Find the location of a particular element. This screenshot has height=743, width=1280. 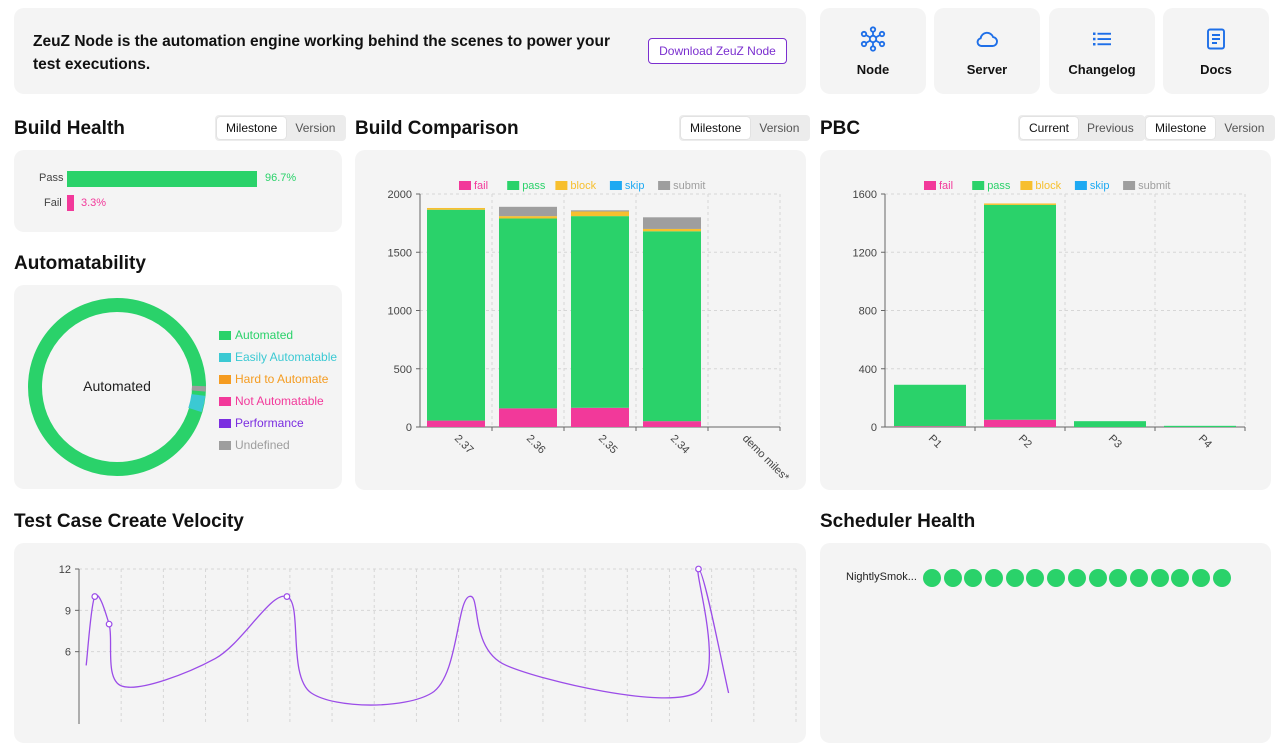

changelog-button: Changelog is located at coordinates (1102, 51).